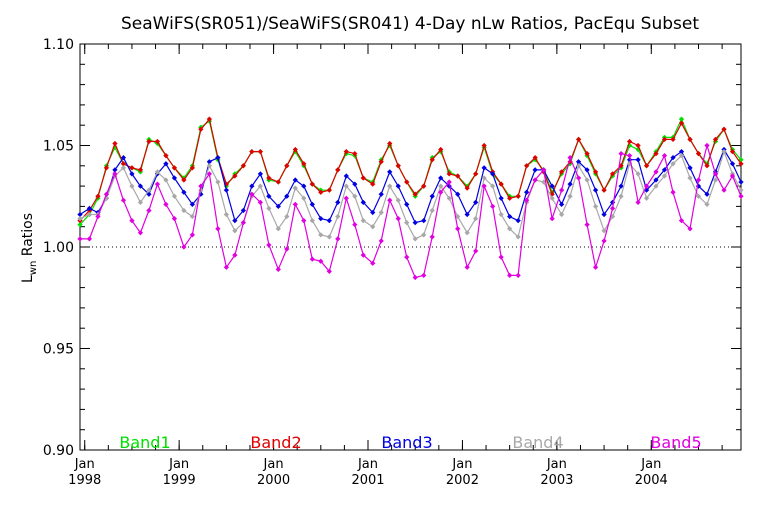 This screenshot has height=517, width=768. Describe the element at coordinates (537, 442) in the screenshot. I see `legend-item-band4: Band4` at that location.